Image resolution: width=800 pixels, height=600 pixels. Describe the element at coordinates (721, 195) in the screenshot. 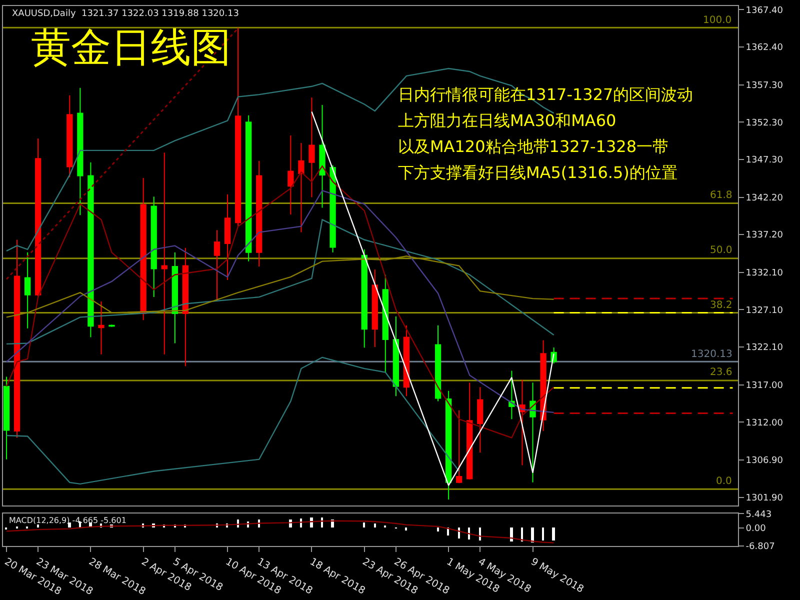

I see `annotation: 61.8` at that location.